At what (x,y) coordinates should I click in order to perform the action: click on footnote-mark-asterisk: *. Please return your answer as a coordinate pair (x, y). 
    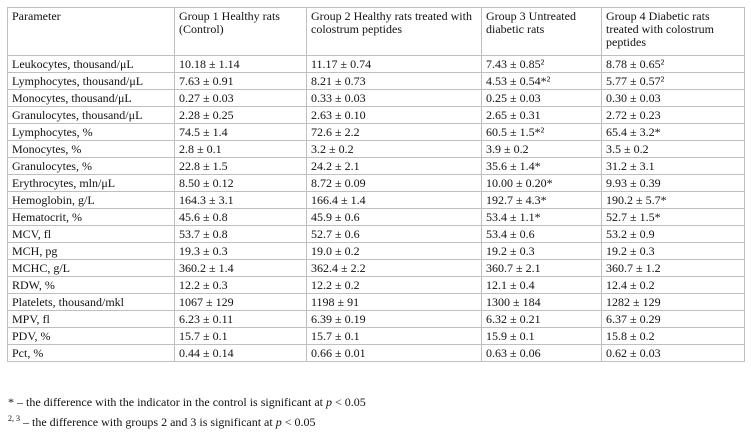
    Looking at the image, I should click on (11, 402).